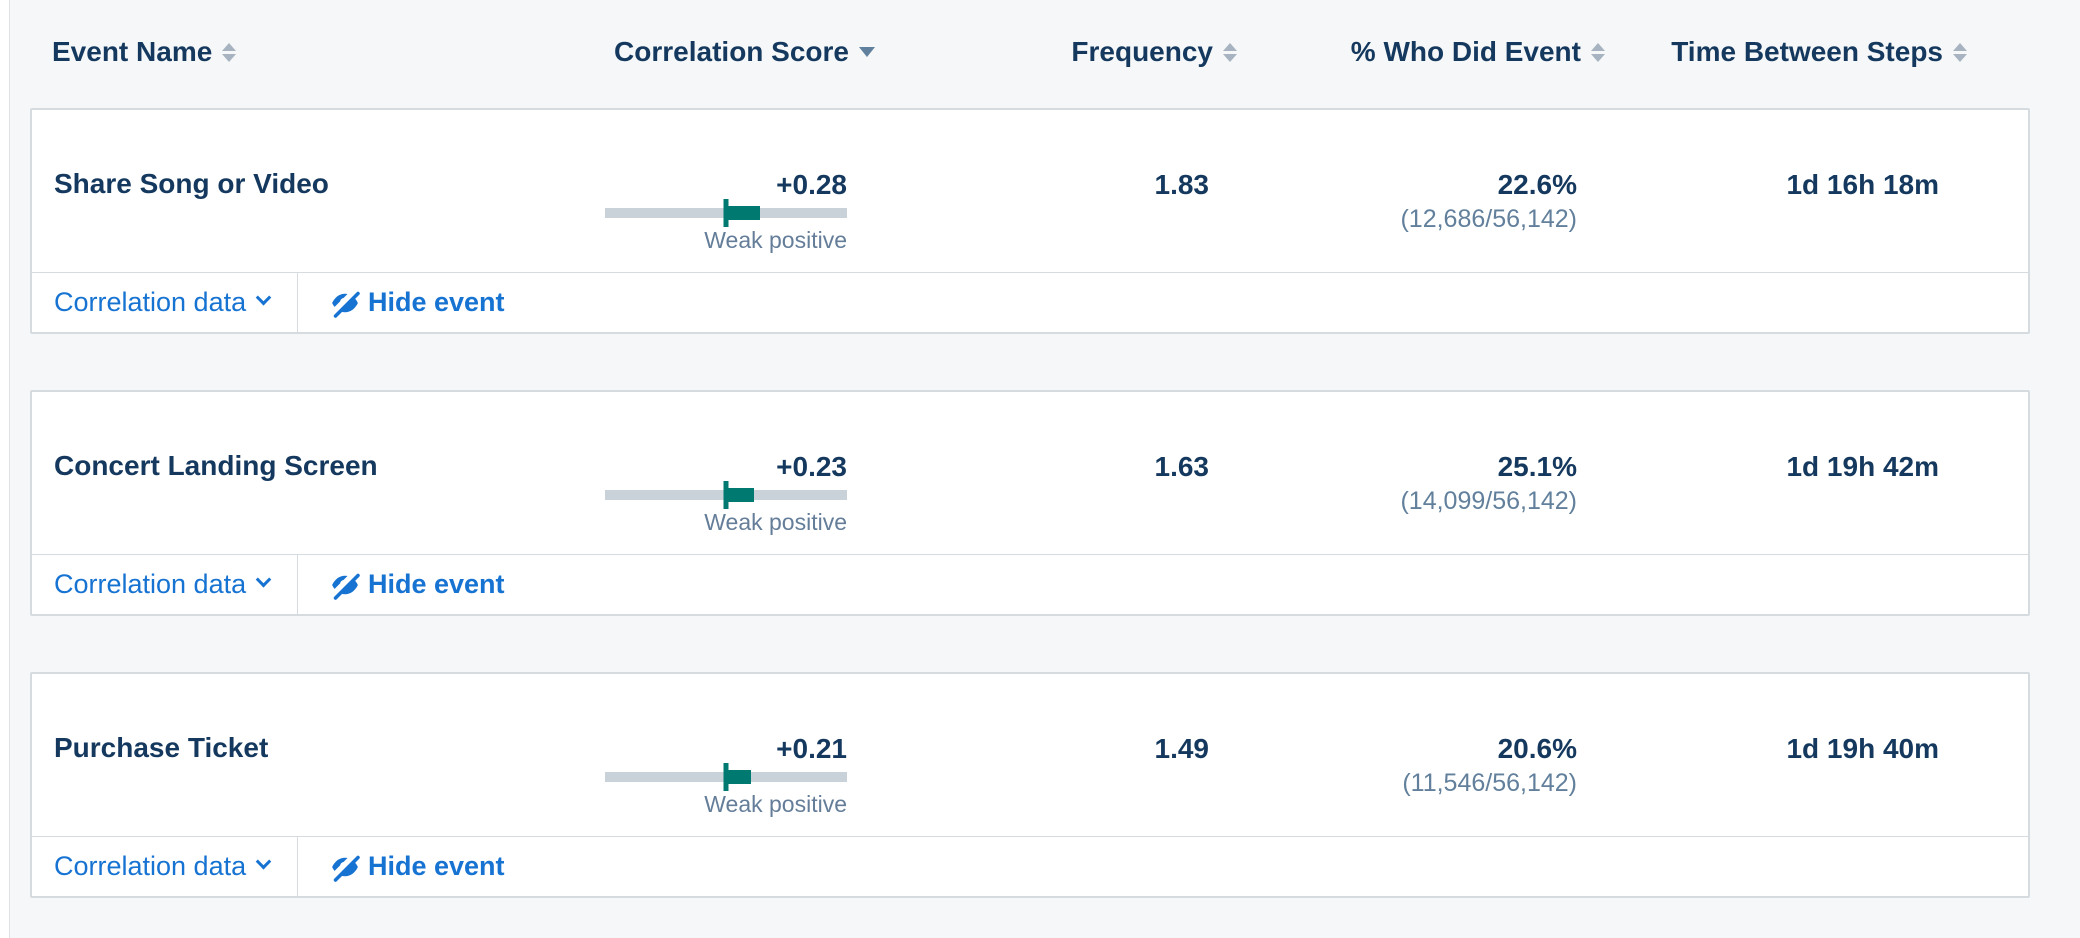 This screenshot has height=938, width=2080. What do you see at coordinates (1537, 466) in the screenshot?
I see `pct-who-did-value: 25.1%` at bounding box center [1537, 466].